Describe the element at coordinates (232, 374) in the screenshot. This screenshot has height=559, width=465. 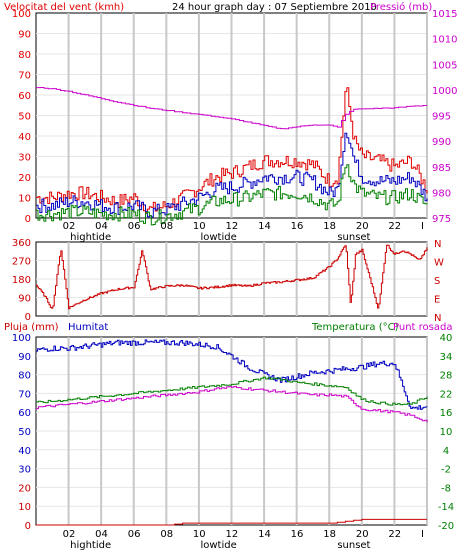
I see `series-line-humidity` at that location.